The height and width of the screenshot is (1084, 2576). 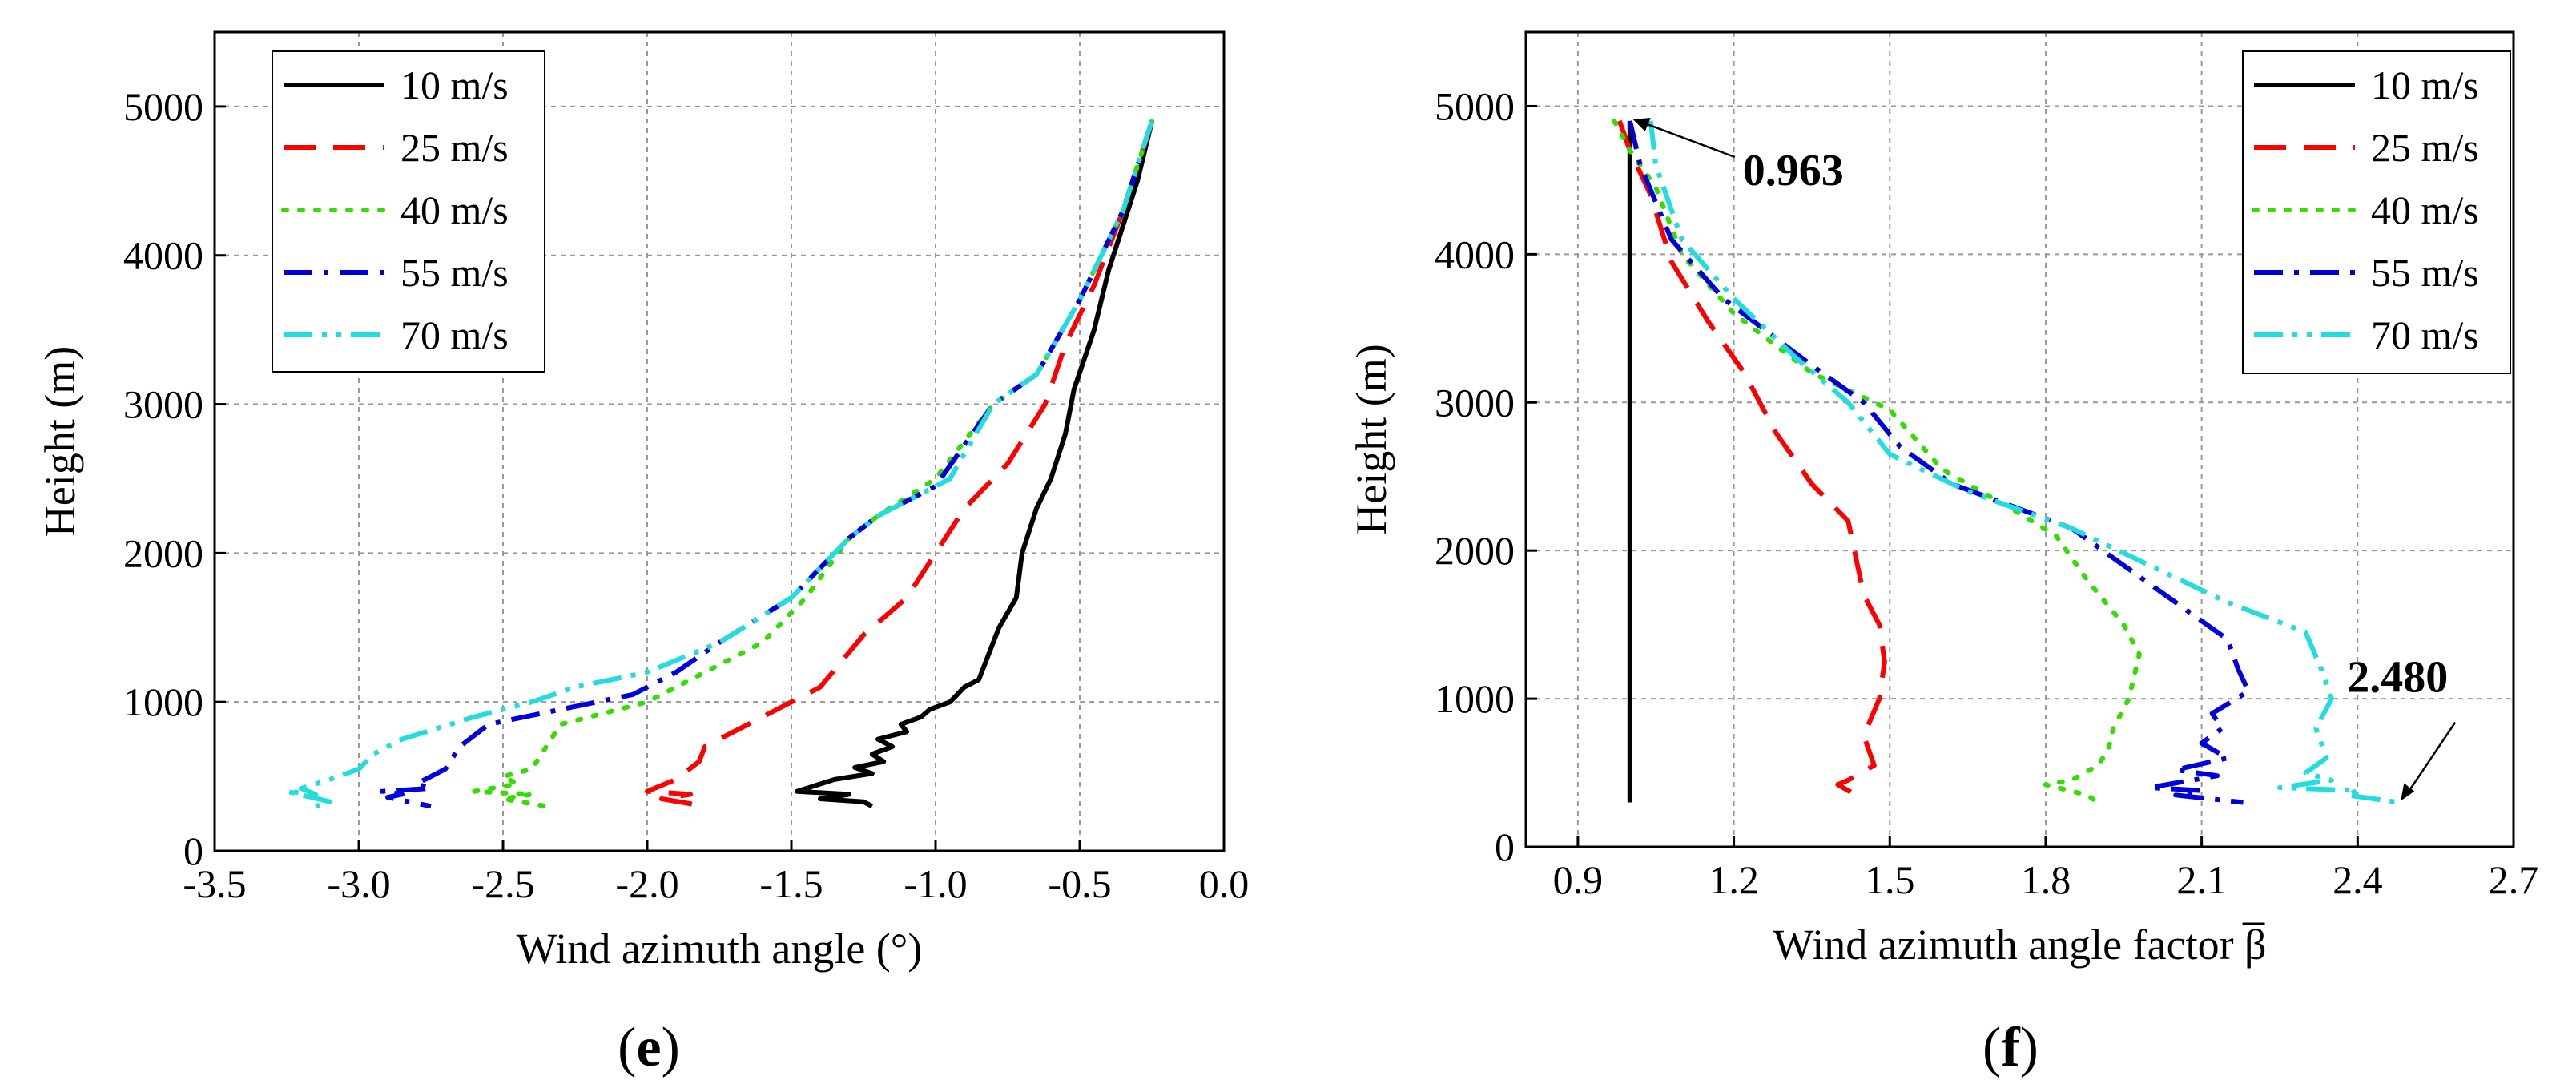 What do you see at coordinates (358, 883) in the screenshot?
I see `x-tick-label: -3.0` at bounding box center [358, 883].